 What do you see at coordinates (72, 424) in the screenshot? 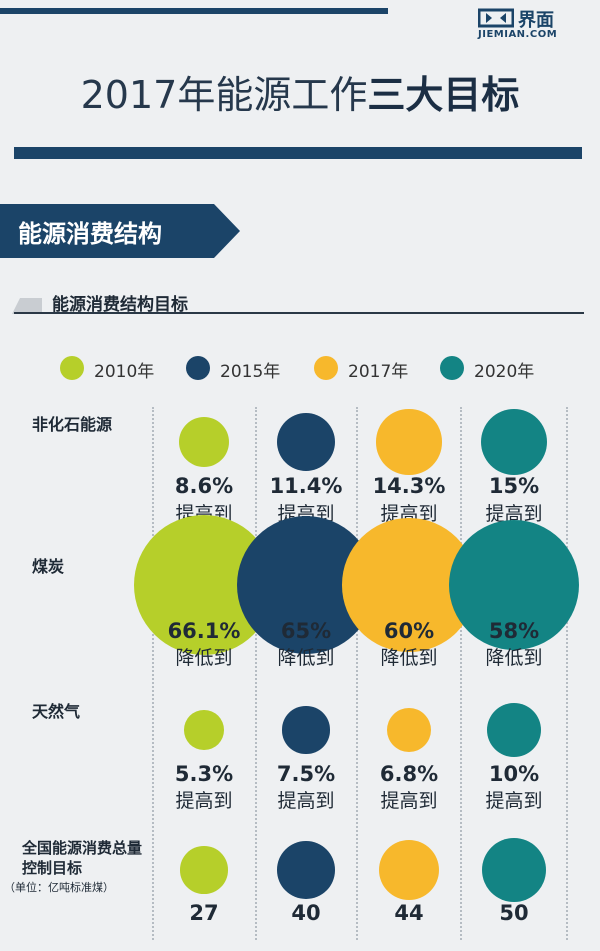
I see `row-label: 非化石能源` at bounding box center [72, 424].